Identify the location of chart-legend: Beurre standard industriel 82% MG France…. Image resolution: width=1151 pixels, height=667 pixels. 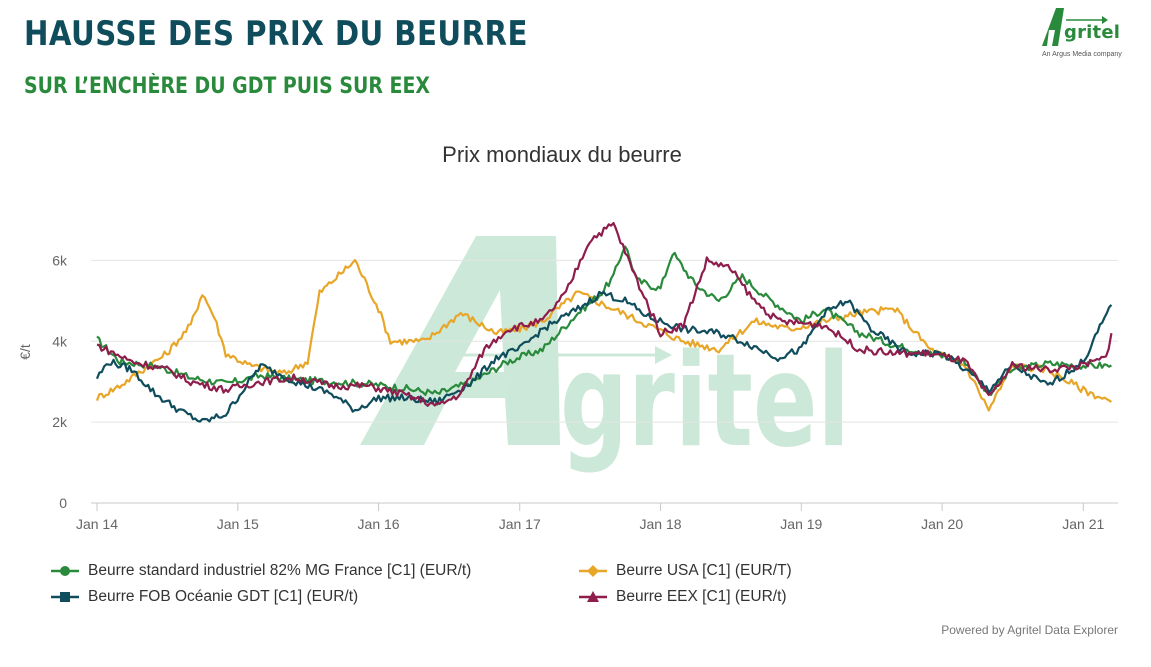
(575, 590).